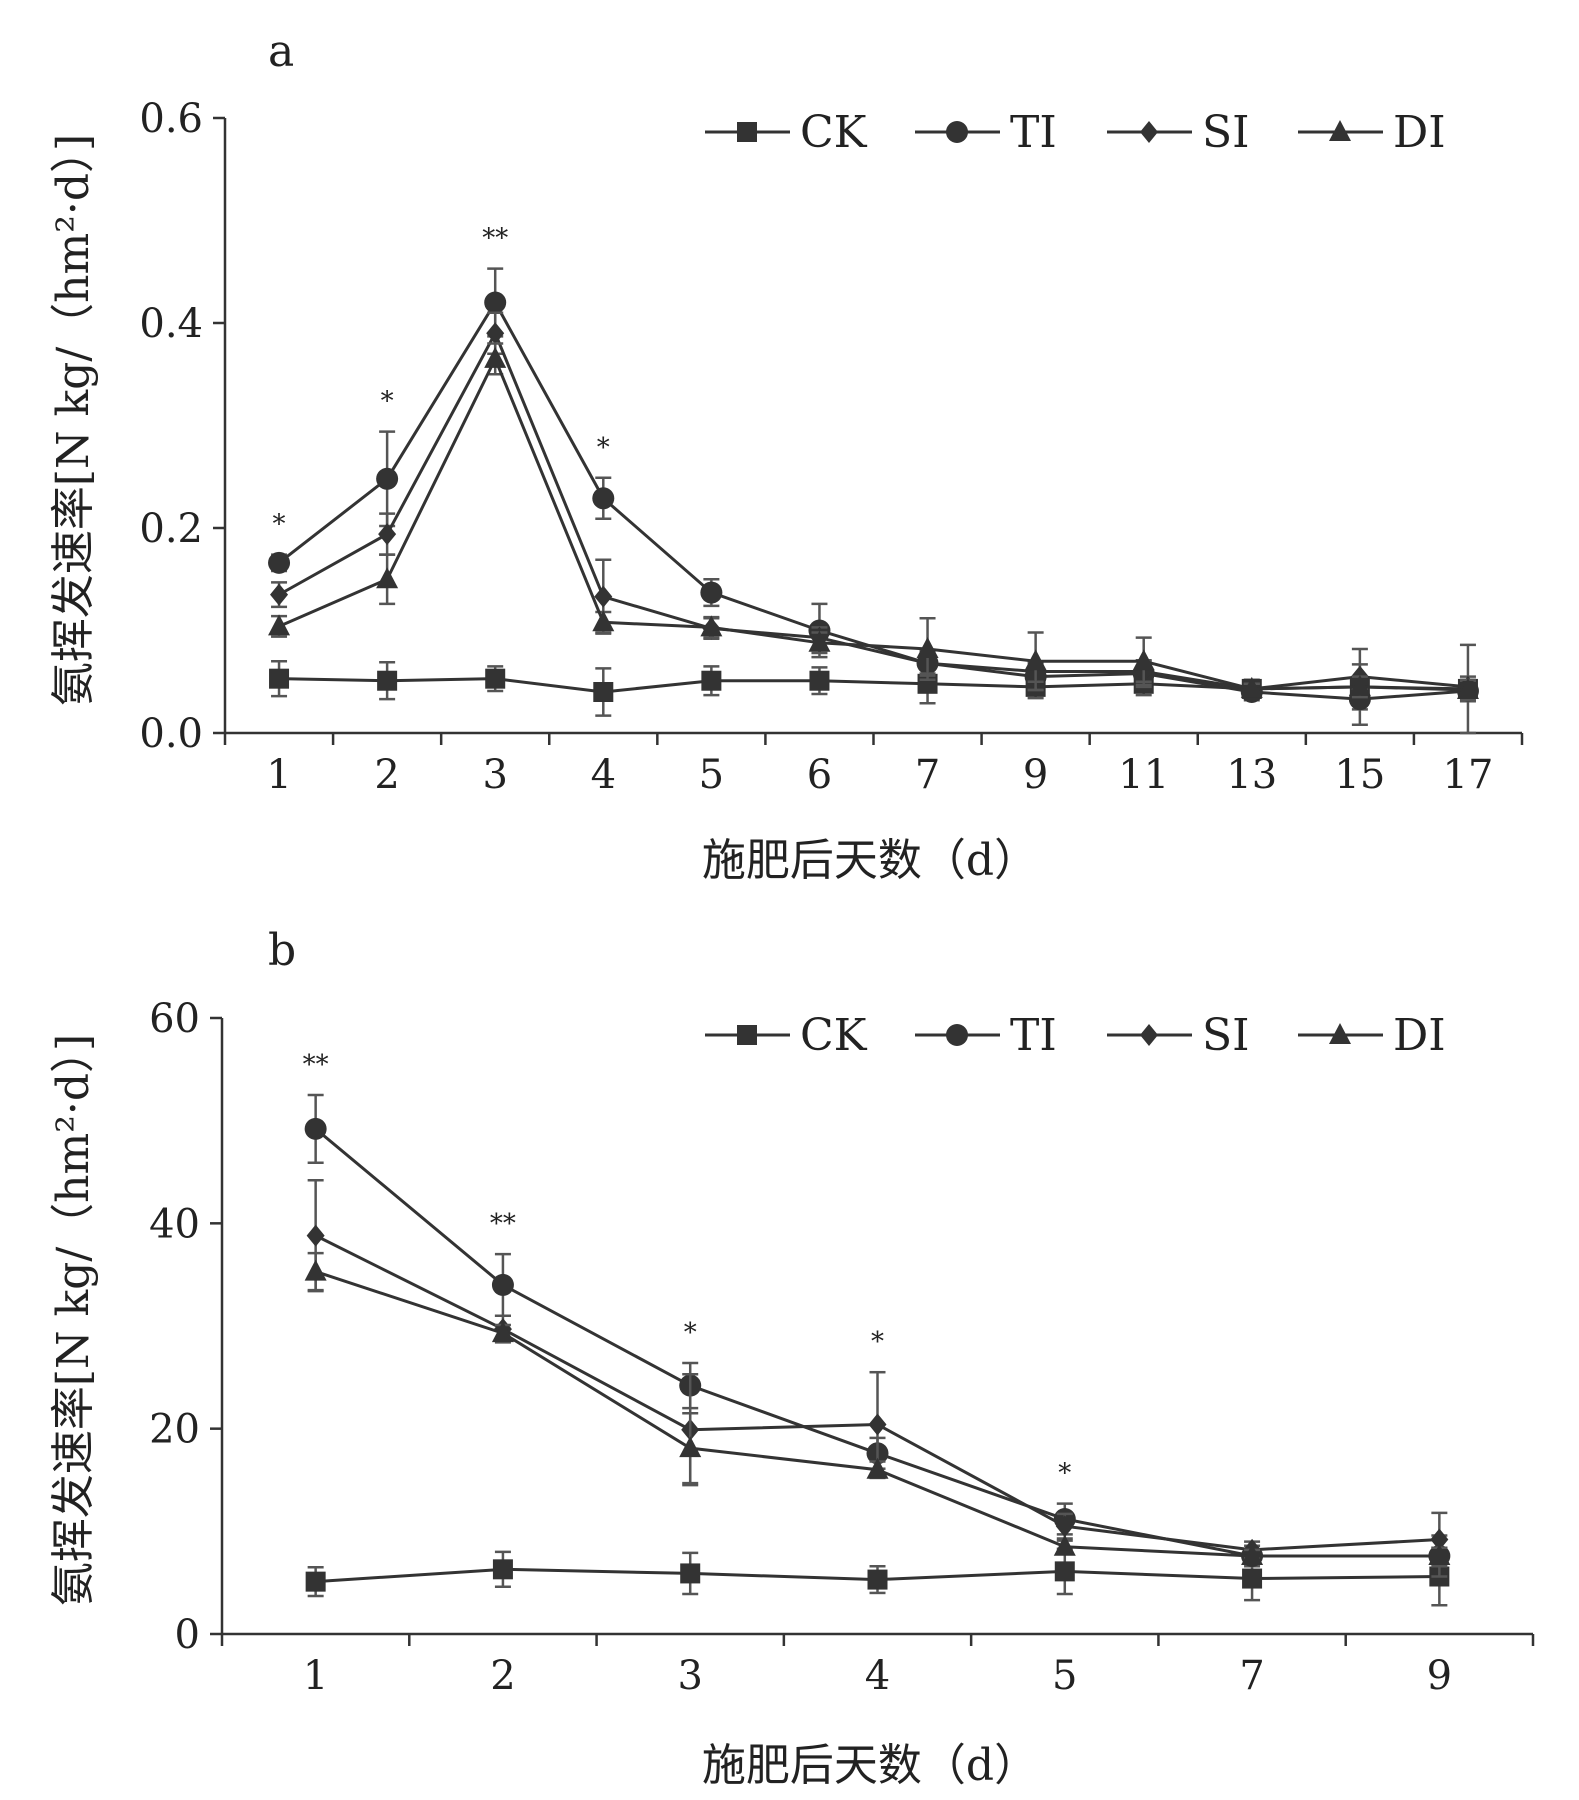  Describe the element at coordinates (187, 1635) in the screenshot. I see `y-tick-label: 0` at that location.